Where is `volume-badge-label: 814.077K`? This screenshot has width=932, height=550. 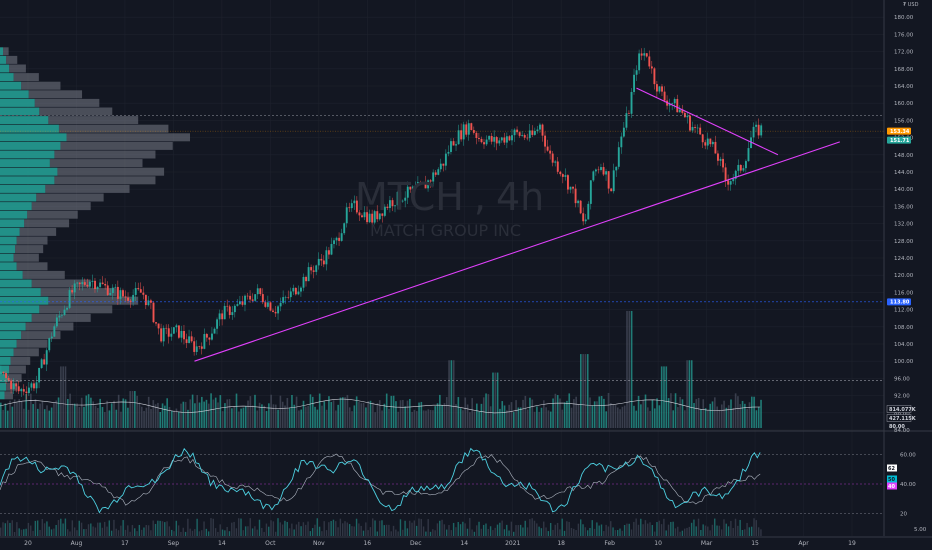
volume-badge-label: 814.077K is located at coordinates (903, 410).